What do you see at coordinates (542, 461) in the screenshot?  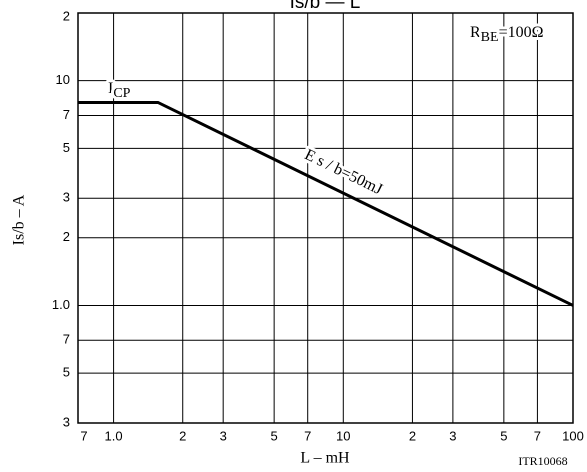 I see `figure-code: ITR10068` at bounding box center [542, 461].